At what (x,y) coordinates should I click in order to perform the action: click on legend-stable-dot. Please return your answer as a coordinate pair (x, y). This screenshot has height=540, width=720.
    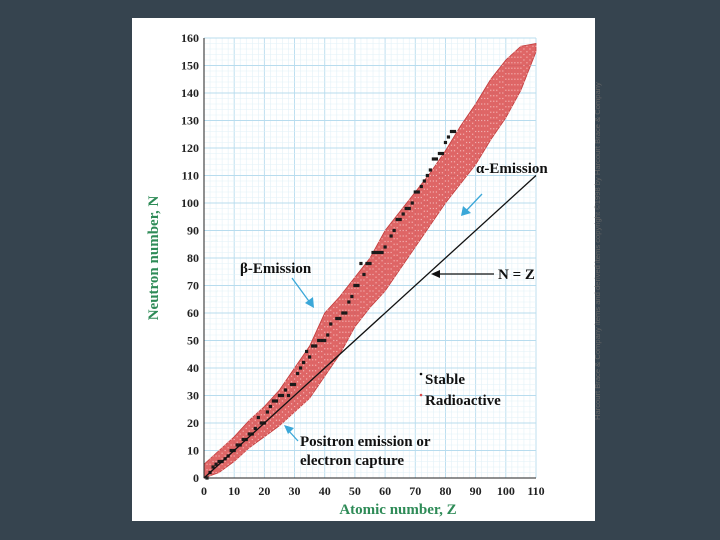
    Looking at the image, I should click on (421, 374).